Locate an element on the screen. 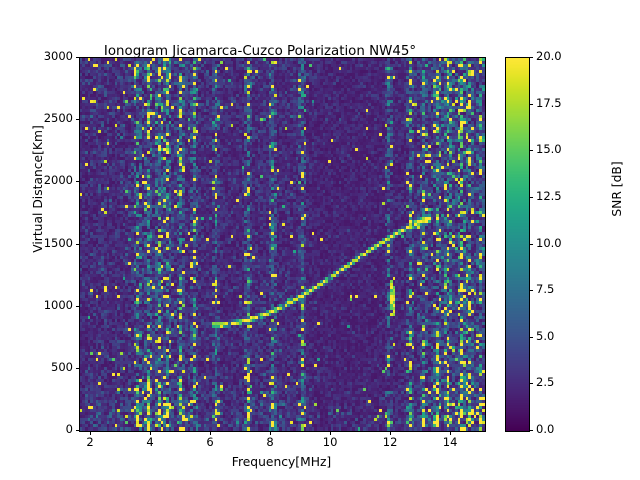 The width and height of the screenshot is (640, 480). colorbar-tick-label: 12.5 is located at coordinates (549, 195).